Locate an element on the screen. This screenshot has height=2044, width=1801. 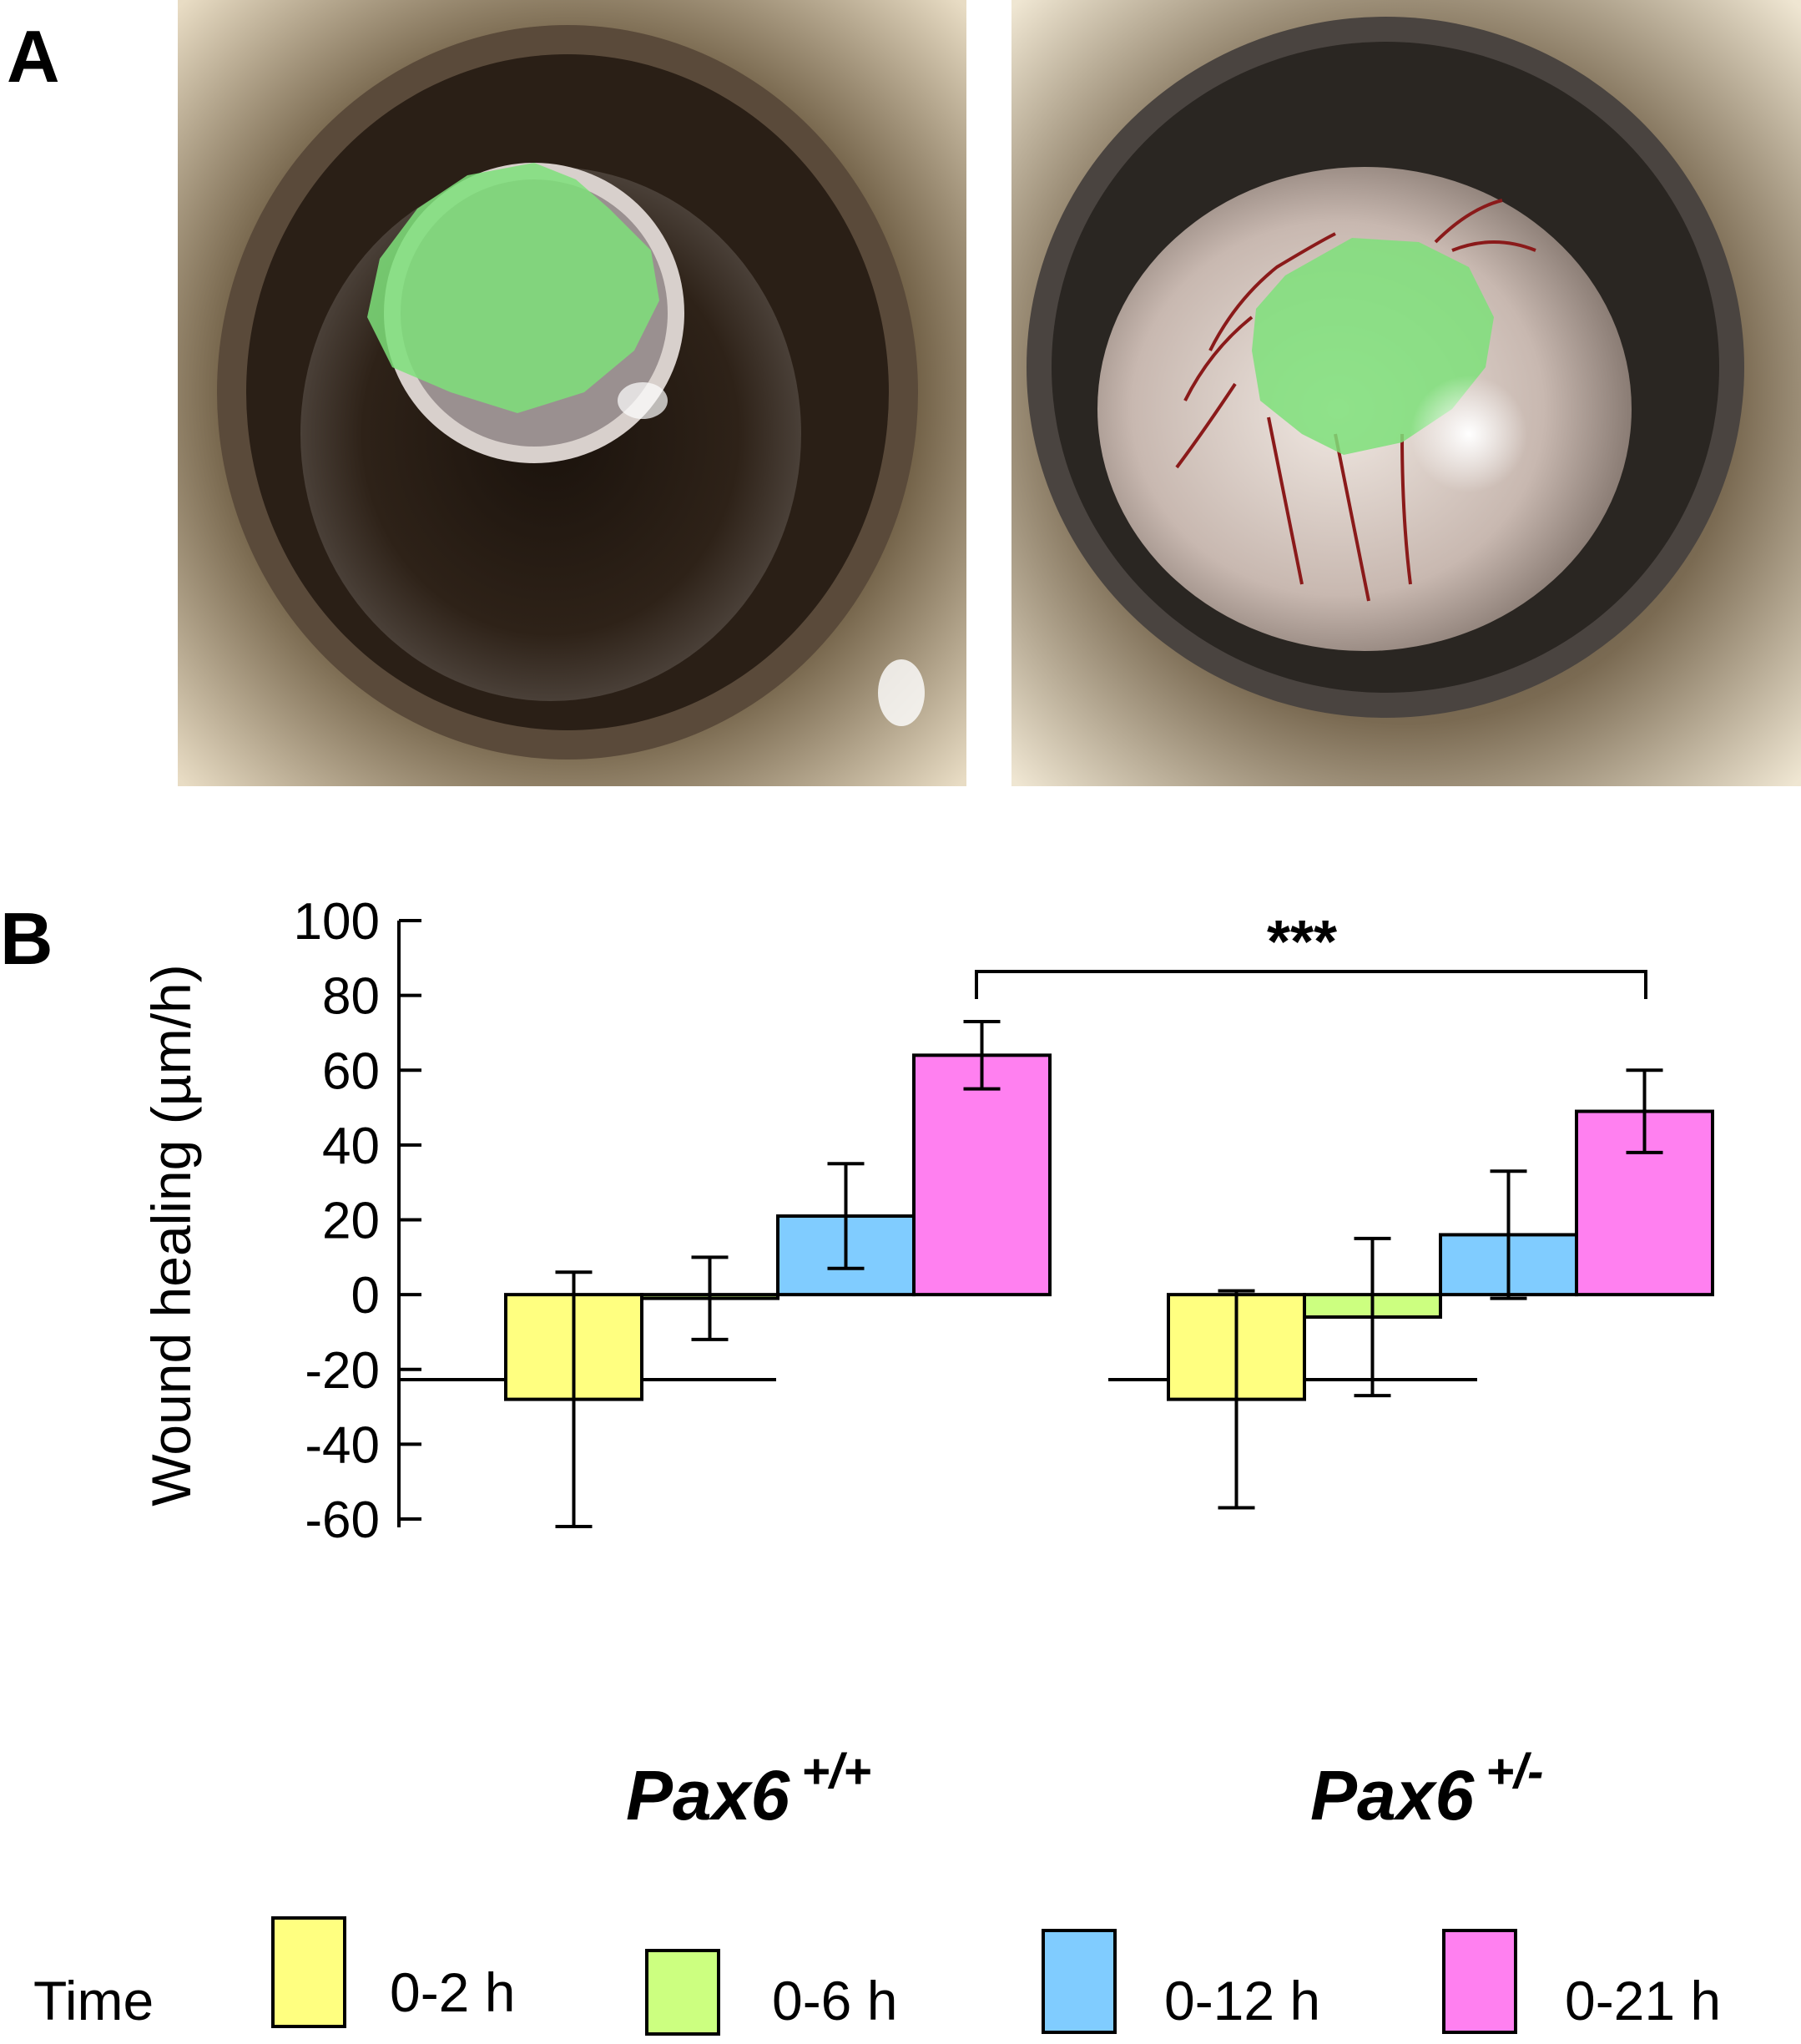
y-tick-label: 40 is located at coordinates (351, 1146).